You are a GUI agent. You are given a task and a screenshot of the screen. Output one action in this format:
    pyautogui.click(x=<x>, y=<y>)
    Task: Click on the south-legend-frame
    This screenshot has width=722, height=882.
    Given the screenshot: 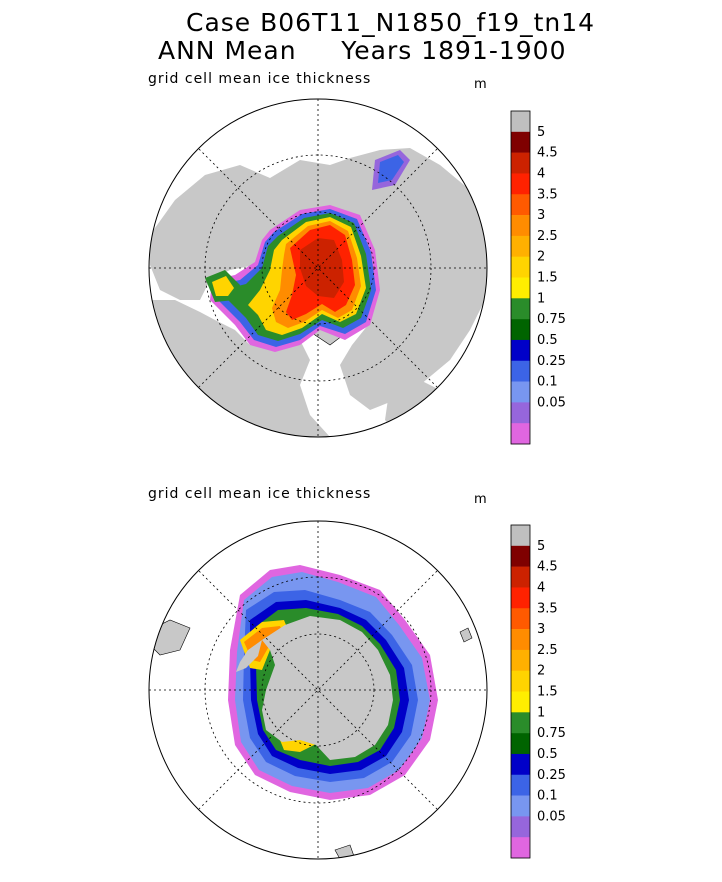 What is the action you would take?
    pyautogui.click(x=520, y=691)
    